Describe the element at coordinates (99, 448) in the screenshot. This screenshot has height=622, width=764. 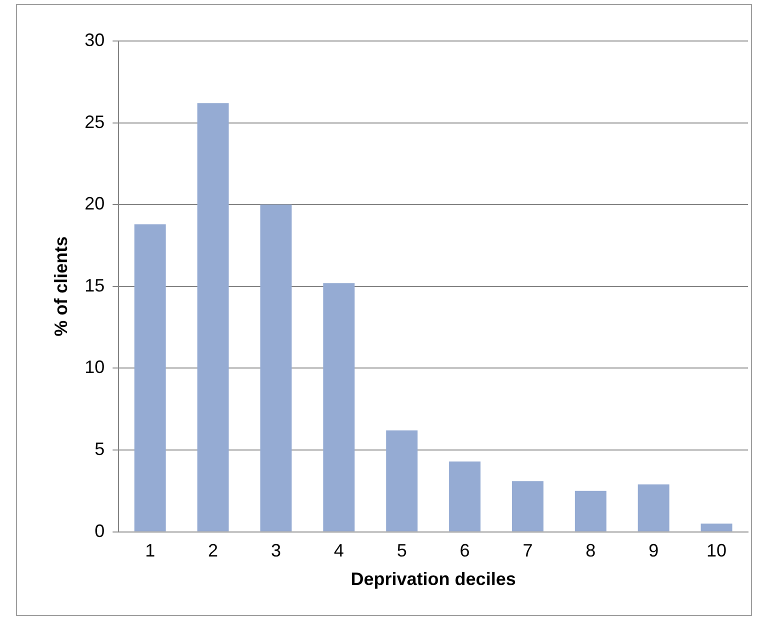
I see `y-tick-label: 5` at that location.